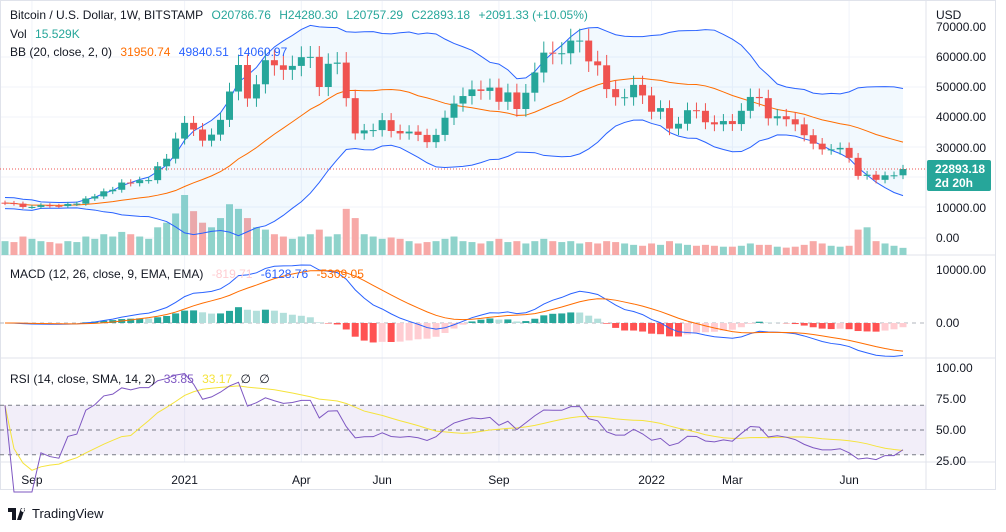 The height and width of the screenshot is (532, 1006). I want to click on ohlc-low: L20757.29, so click(375, 15).